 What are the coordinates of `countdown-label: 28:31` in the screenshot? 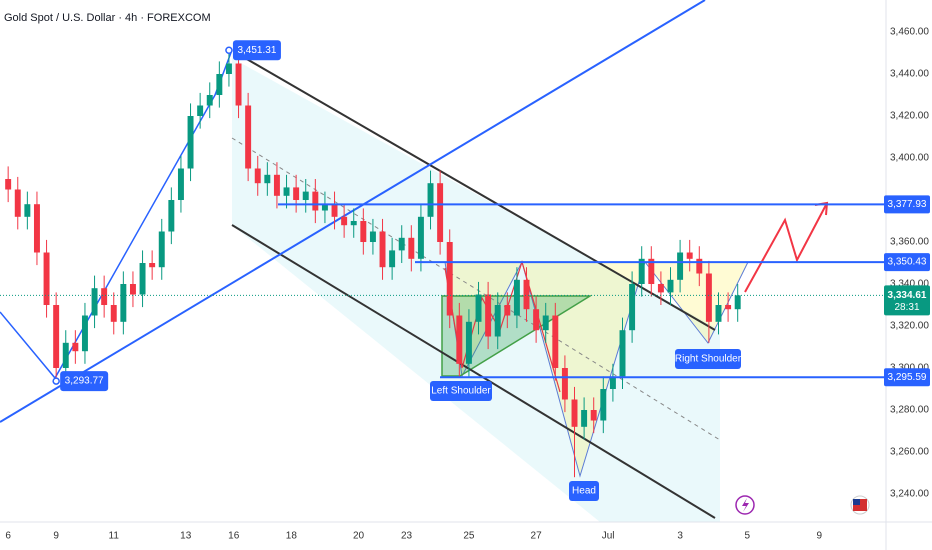 It's located at (906, 307).